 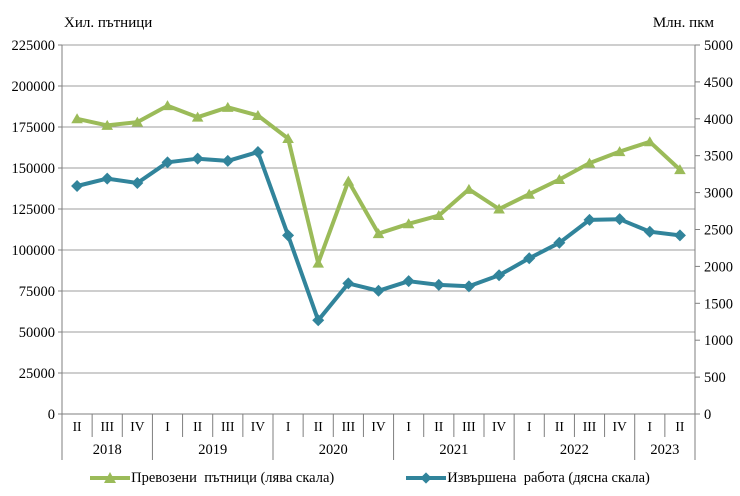 I want to click on diamond-marker-icon, so click(x=426, y=478).